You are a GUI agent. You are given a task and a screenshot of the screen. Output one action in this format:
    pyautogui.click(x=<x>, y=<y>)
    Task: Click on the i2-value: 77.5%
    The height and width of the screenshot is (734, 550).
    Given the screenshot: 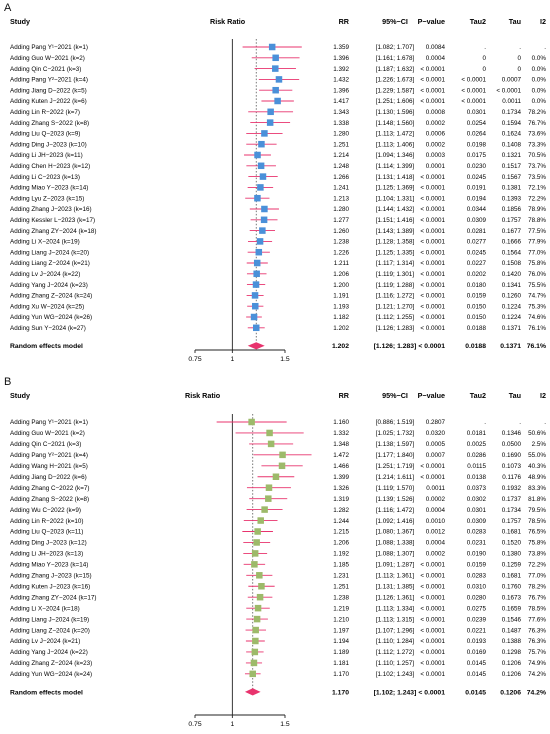 What is the action you would take?
    pyautogui.click(x=537, y=231)
    